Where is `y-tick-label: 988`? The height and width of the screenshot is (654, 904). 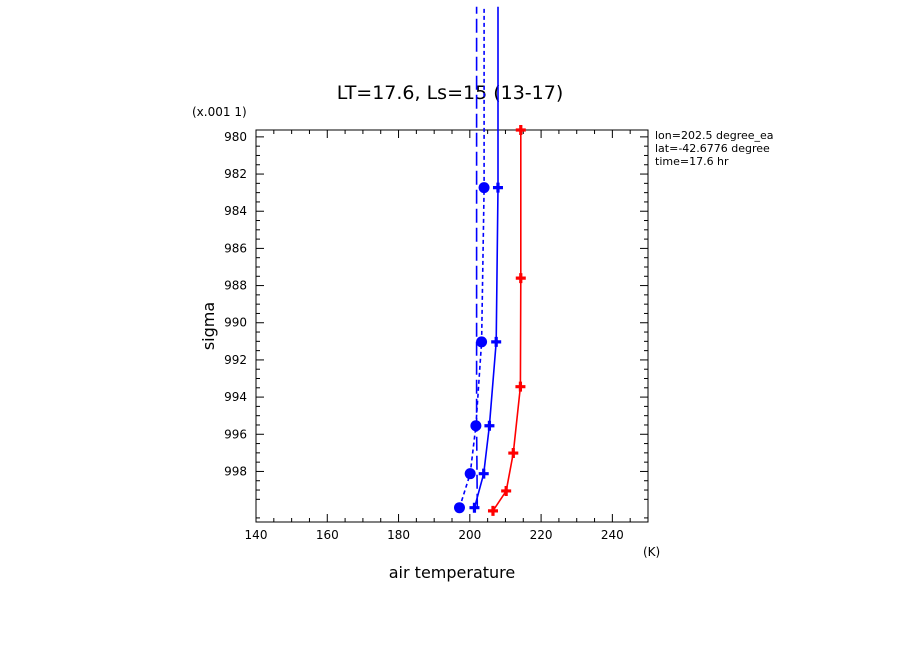 y-tick-label: 988 is located at coordinates (235, 286).